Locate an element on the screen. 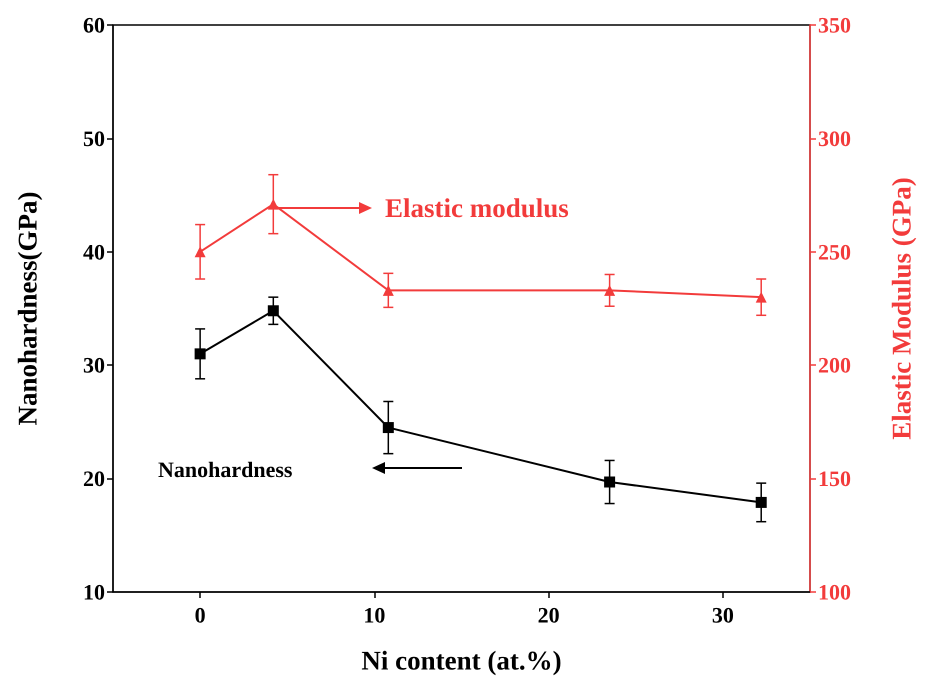 The image size is (926, 695). y-axis-title: Nanohardness(GPa) is located at coordinates (27, 308).